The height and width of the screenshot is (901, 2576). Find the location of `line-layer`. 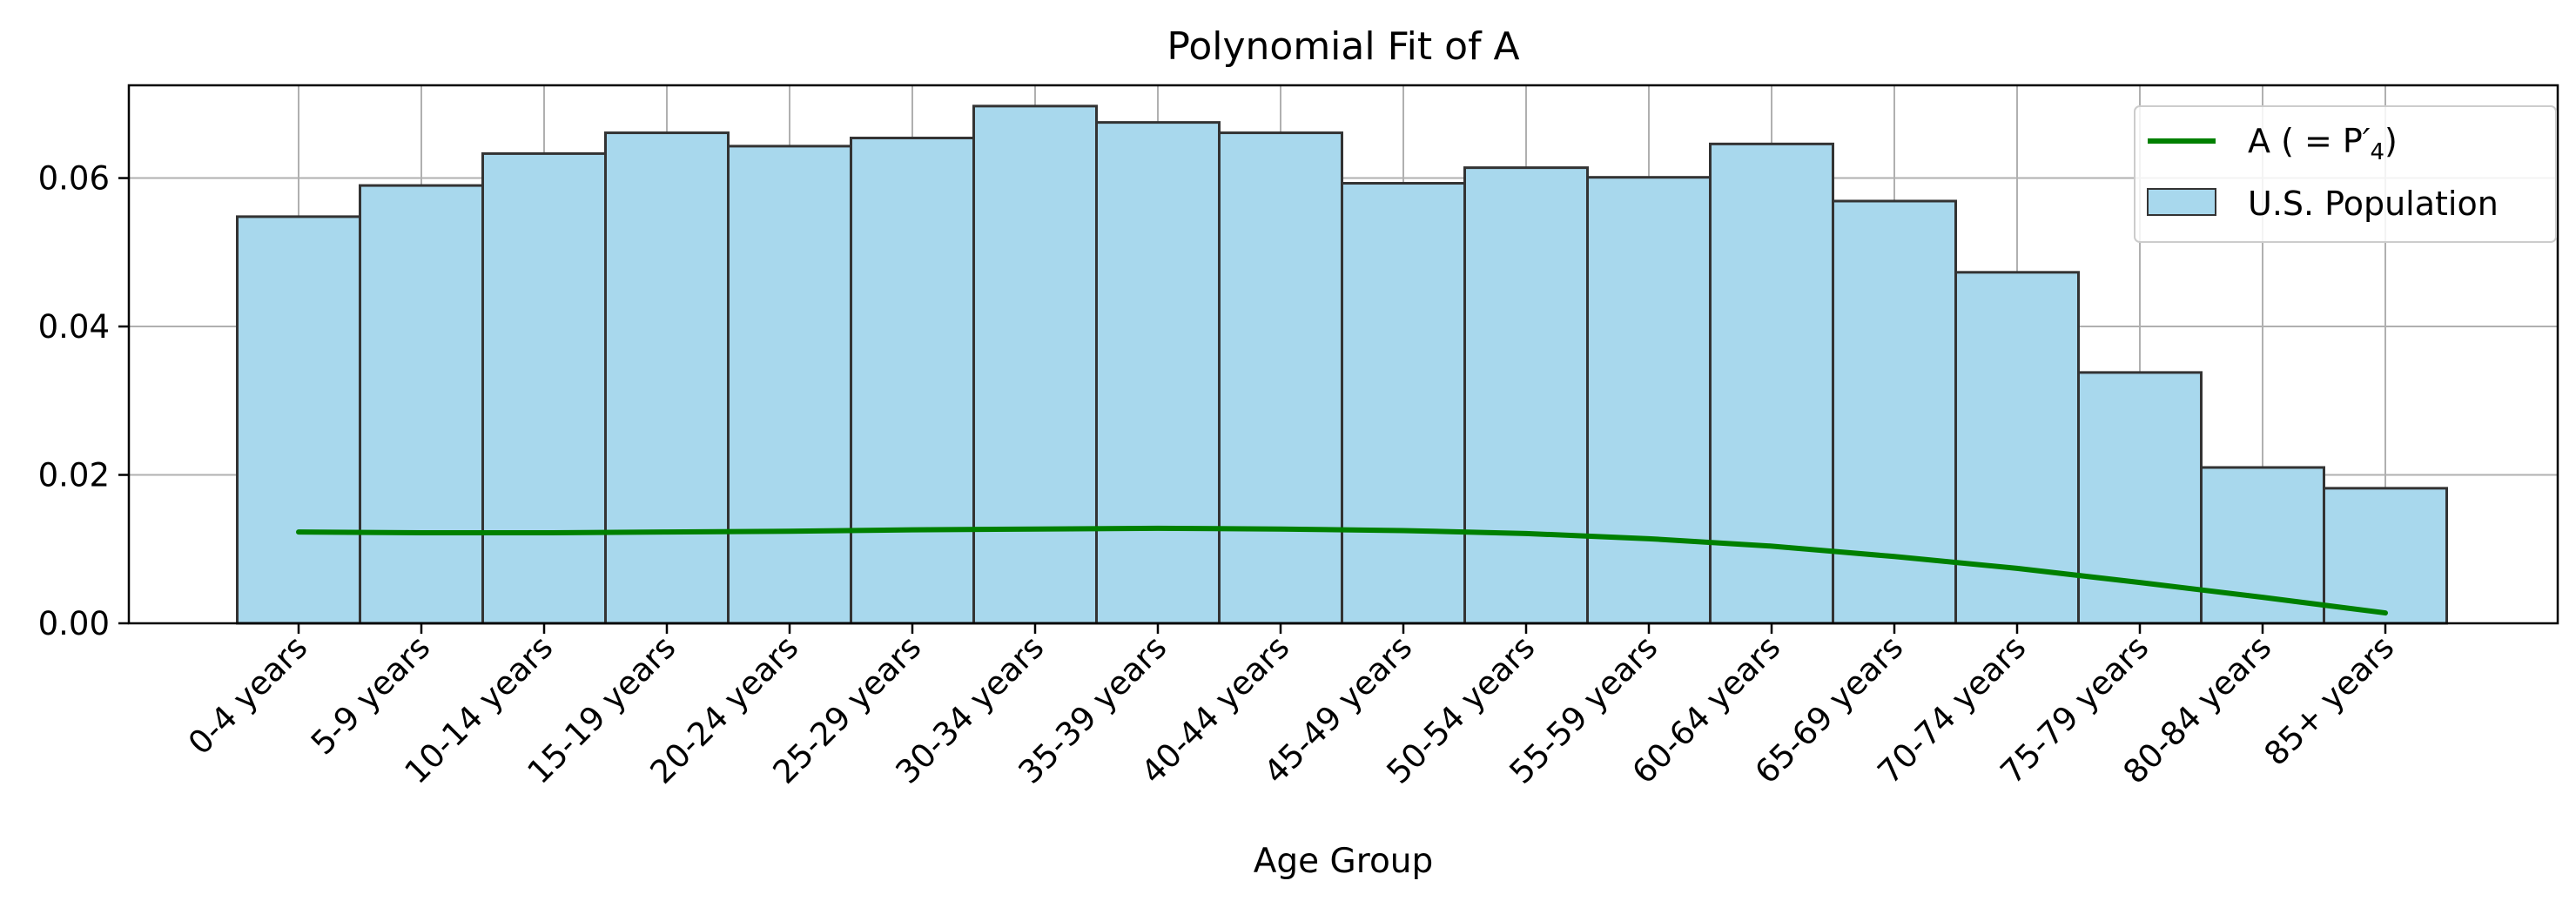

line-layer is located at coordinates (1342, 570).